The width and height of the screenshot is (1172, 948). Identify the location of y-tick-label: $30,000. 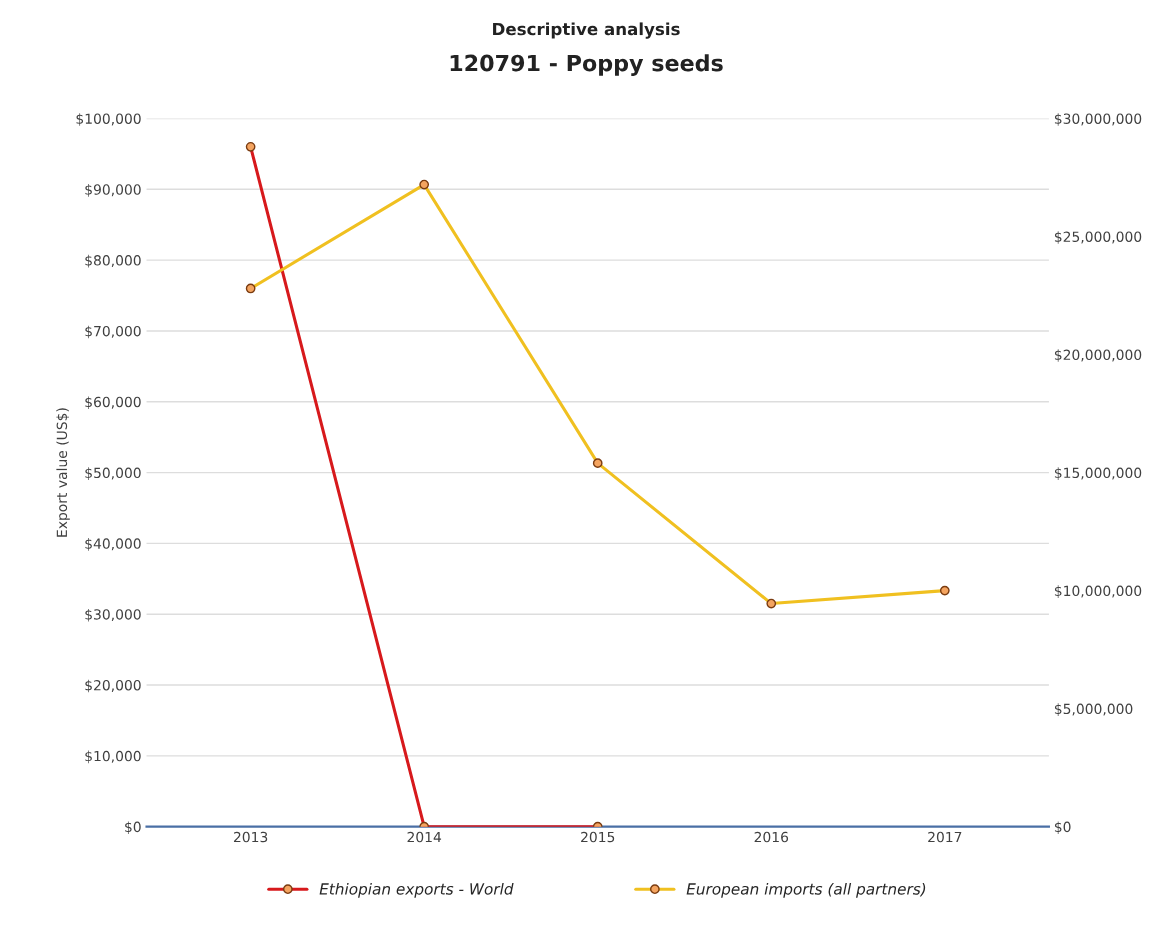
(113, 615).